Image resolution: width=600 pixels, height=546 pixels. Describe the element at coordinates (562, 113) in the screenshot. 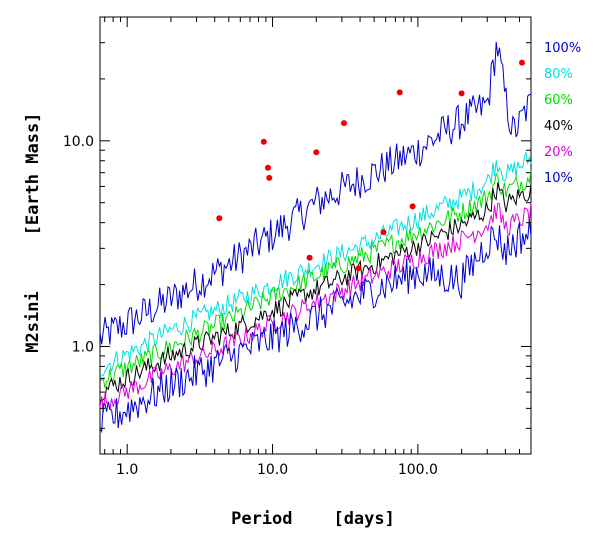

I see `legend: 100% 80% 60% 40% 20% 10%` at that location.